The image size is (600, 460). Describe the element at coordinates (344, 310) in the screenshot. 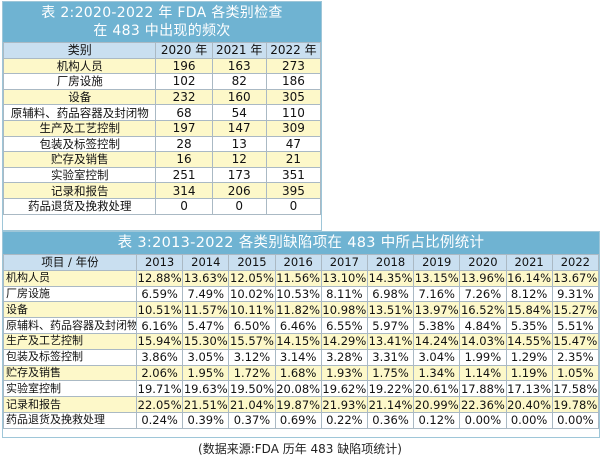

I see `table3-value-cell: 10.98%` at that location.